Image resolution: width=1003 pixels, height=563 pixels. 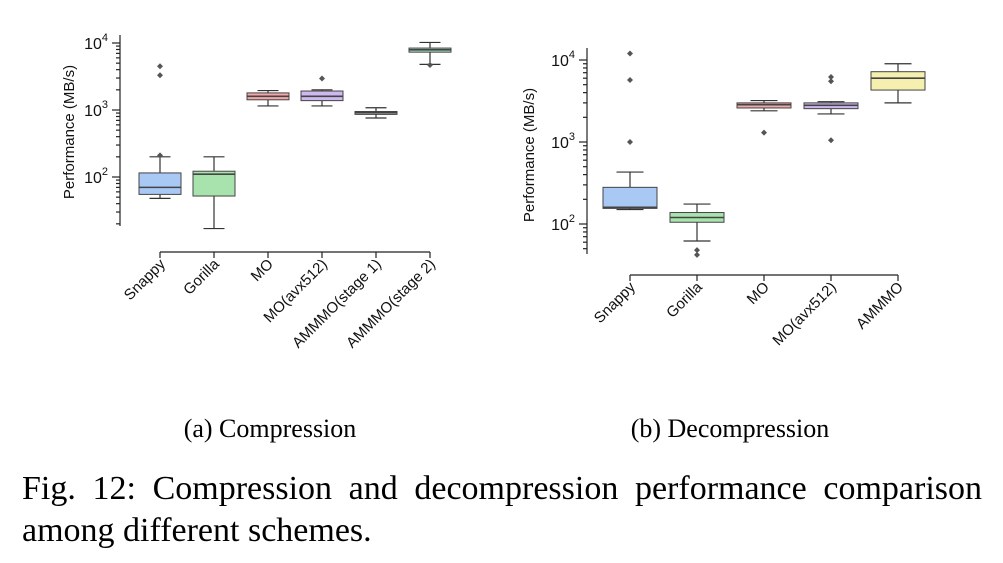 I want to click on box-ammmo-stage-1-, so click(x=376, y=113).